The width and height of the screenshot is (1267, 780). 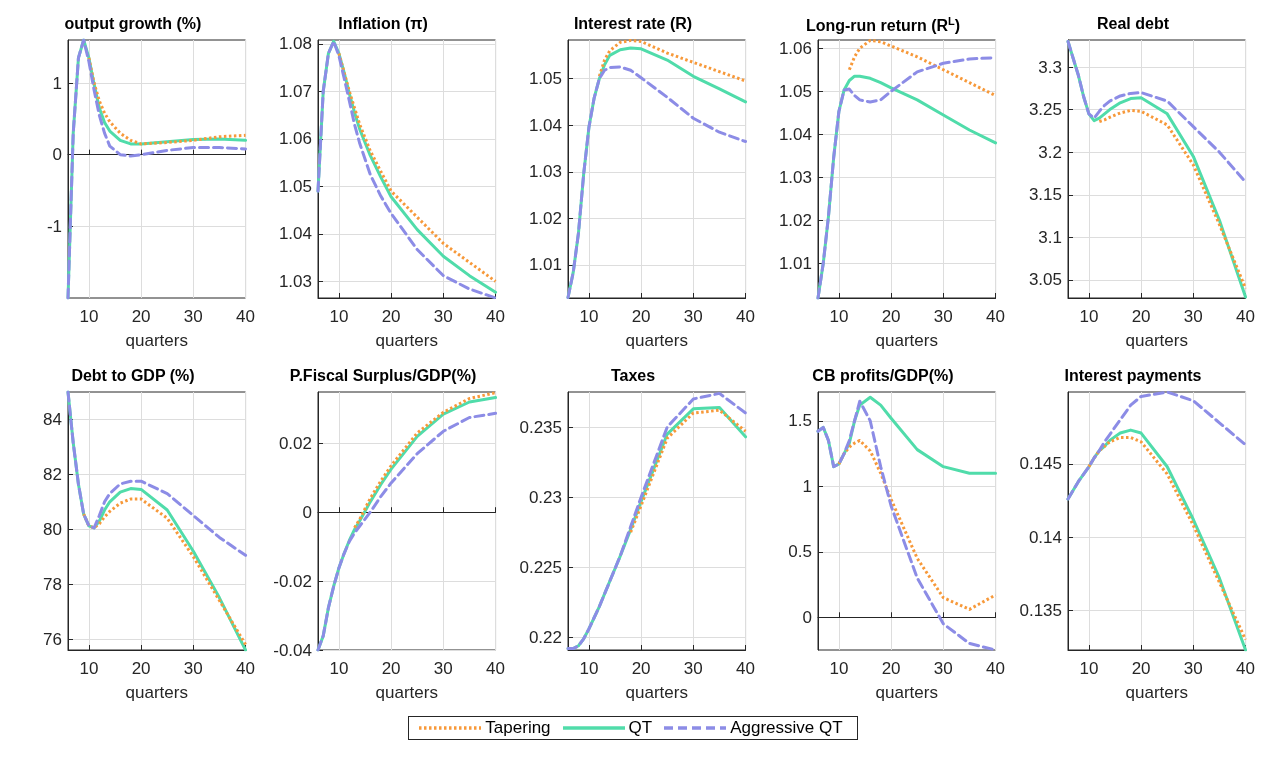 What do you see at coordinates (54, 226) in the screenshot?
I see `y-tick-label: -1` at bounding box center [54, 226].